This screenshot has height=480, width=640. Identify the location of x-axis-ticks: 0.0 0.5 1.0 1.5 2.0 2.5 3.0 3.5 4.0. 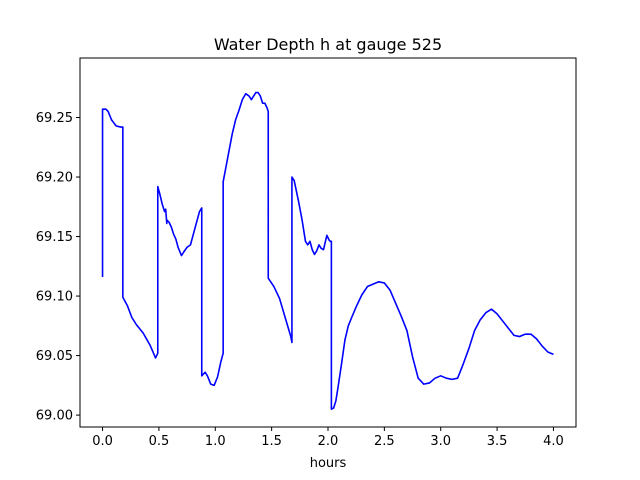
(328, 438).